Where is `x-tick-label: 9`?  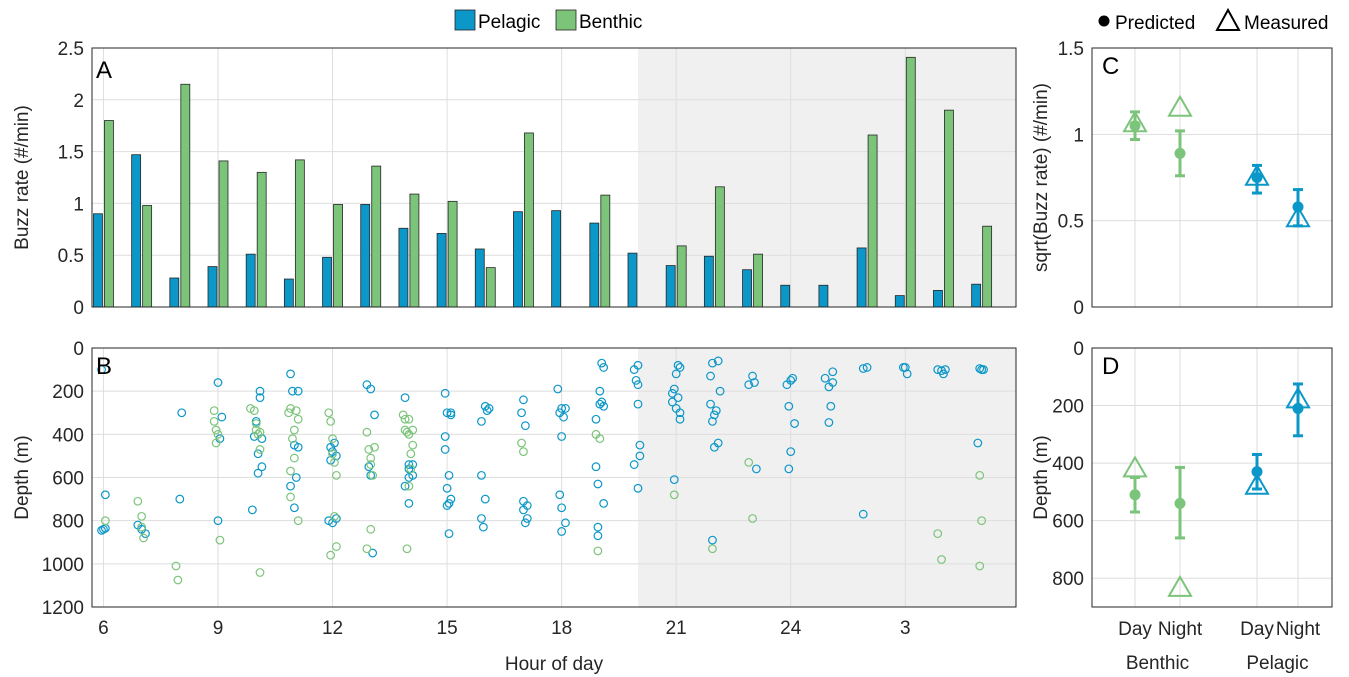
x-tick-label: 9 is located at coordinates (218, 628).